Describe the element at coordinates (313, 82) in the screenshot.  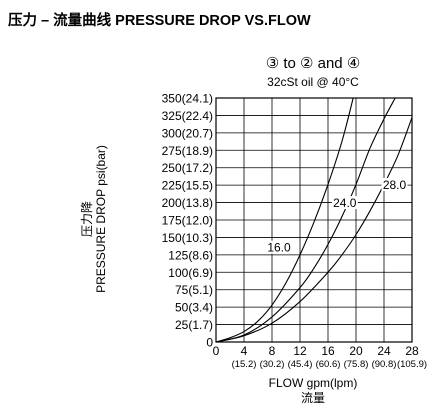
I see `chart-subtitle: 32cSt oil @ 40°C` at that location.